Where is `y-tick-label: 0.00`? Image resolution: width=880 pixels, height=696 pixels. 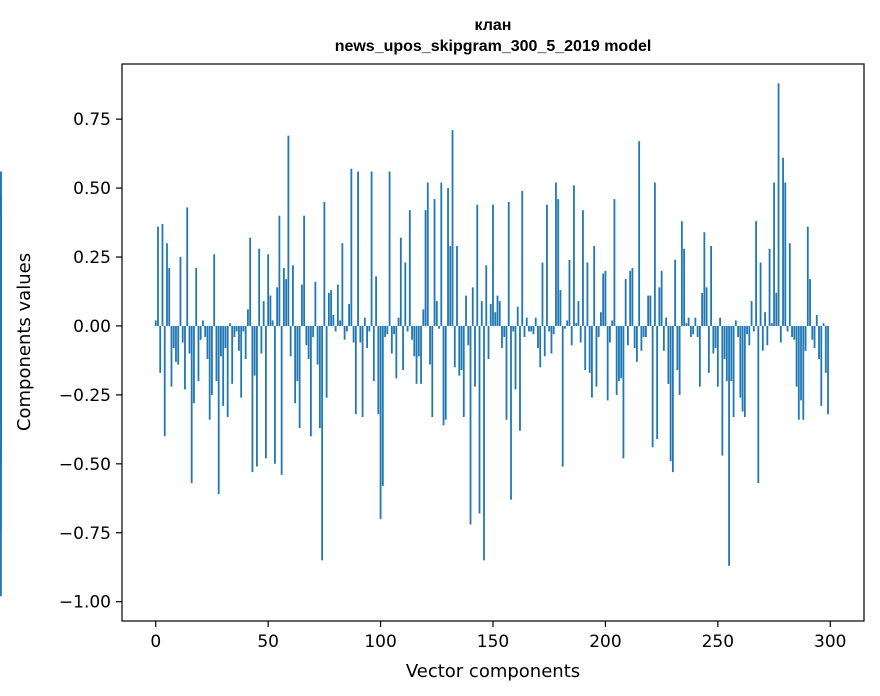
y-tick-label: 0.00 is located at coordinates (92, 327).